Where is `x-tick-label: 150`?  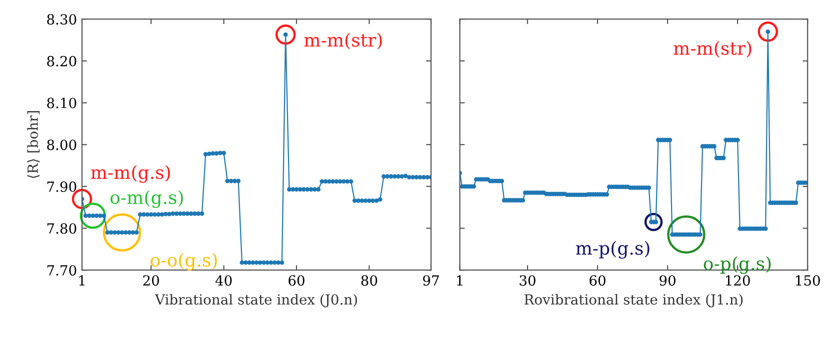
x-tick-label: 150 is located at coordinates (808, 280).